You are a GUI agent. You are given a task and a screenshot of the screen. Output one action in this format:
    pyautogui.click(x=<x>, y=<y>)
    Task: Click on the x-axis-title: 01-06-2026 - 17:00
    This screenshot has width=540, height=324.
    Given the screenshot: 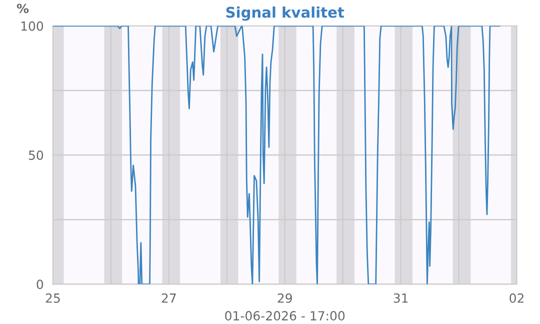 What is the action you would take?
    pyautogui.click(x=285, y=316)
    